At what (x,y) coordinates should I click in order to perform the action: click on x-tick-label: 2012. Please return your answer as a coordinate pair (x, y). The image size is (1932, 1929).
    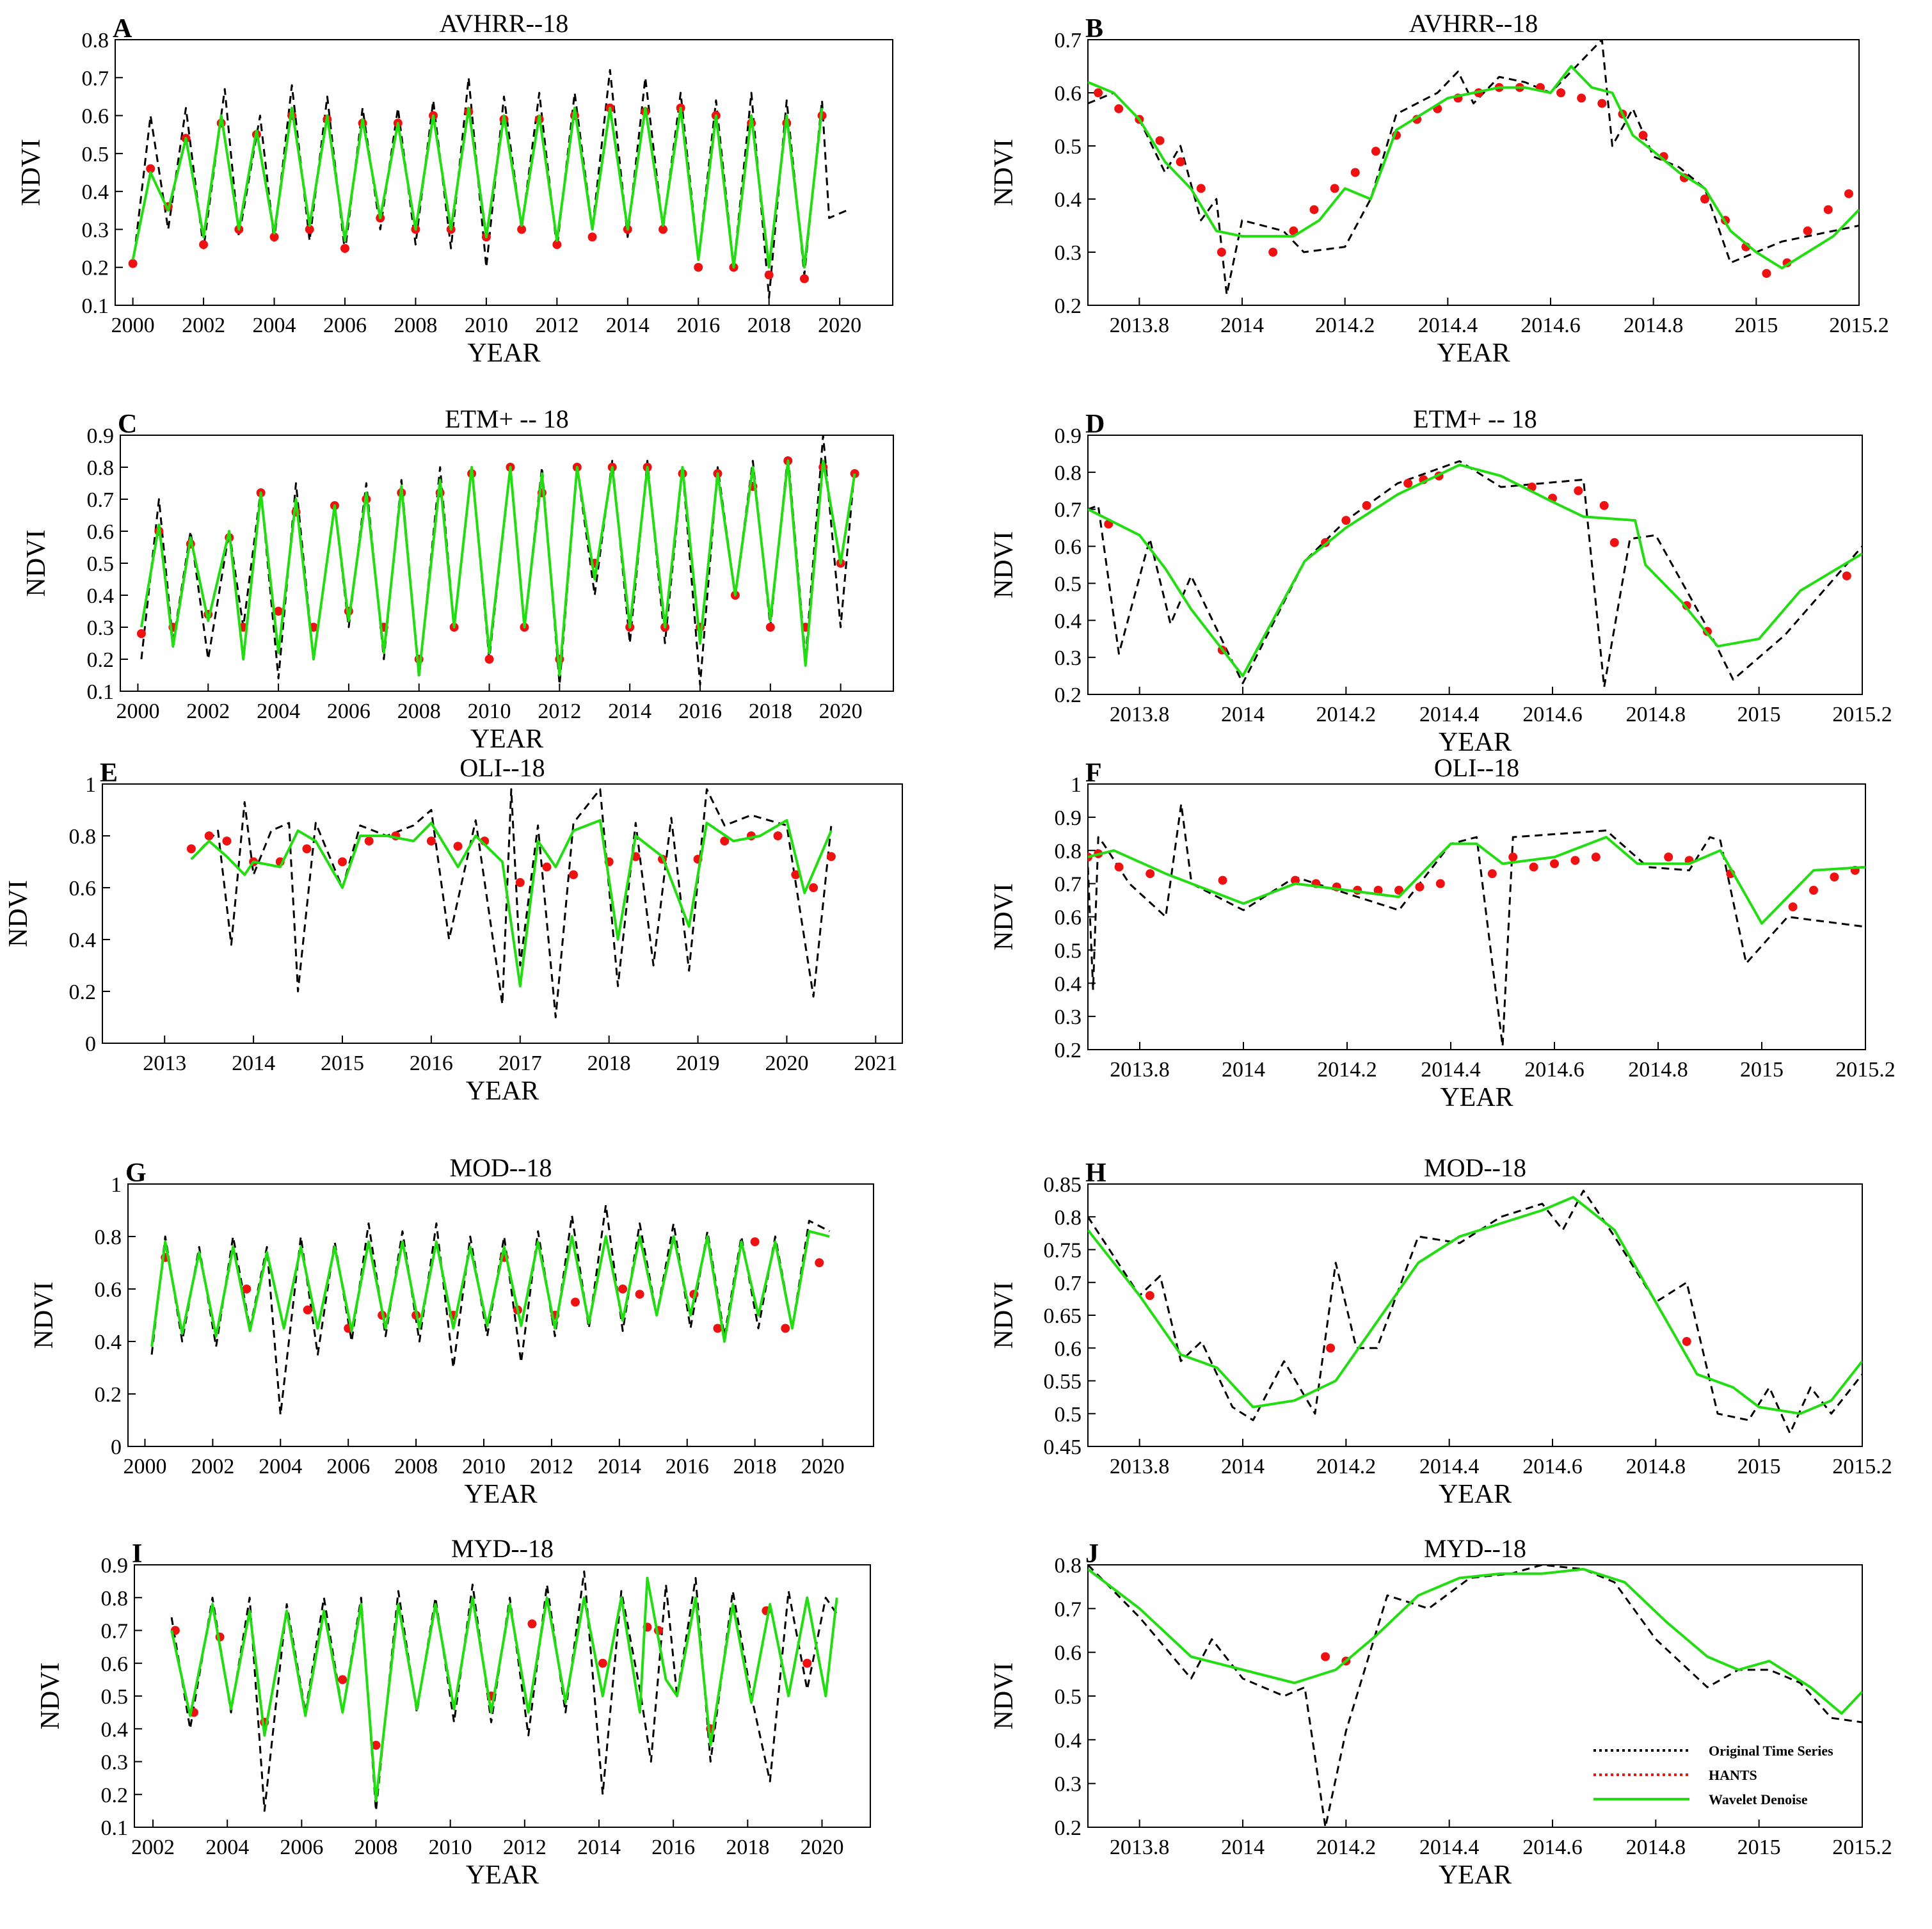
    Looking at the image, I should click on (551, 1467).